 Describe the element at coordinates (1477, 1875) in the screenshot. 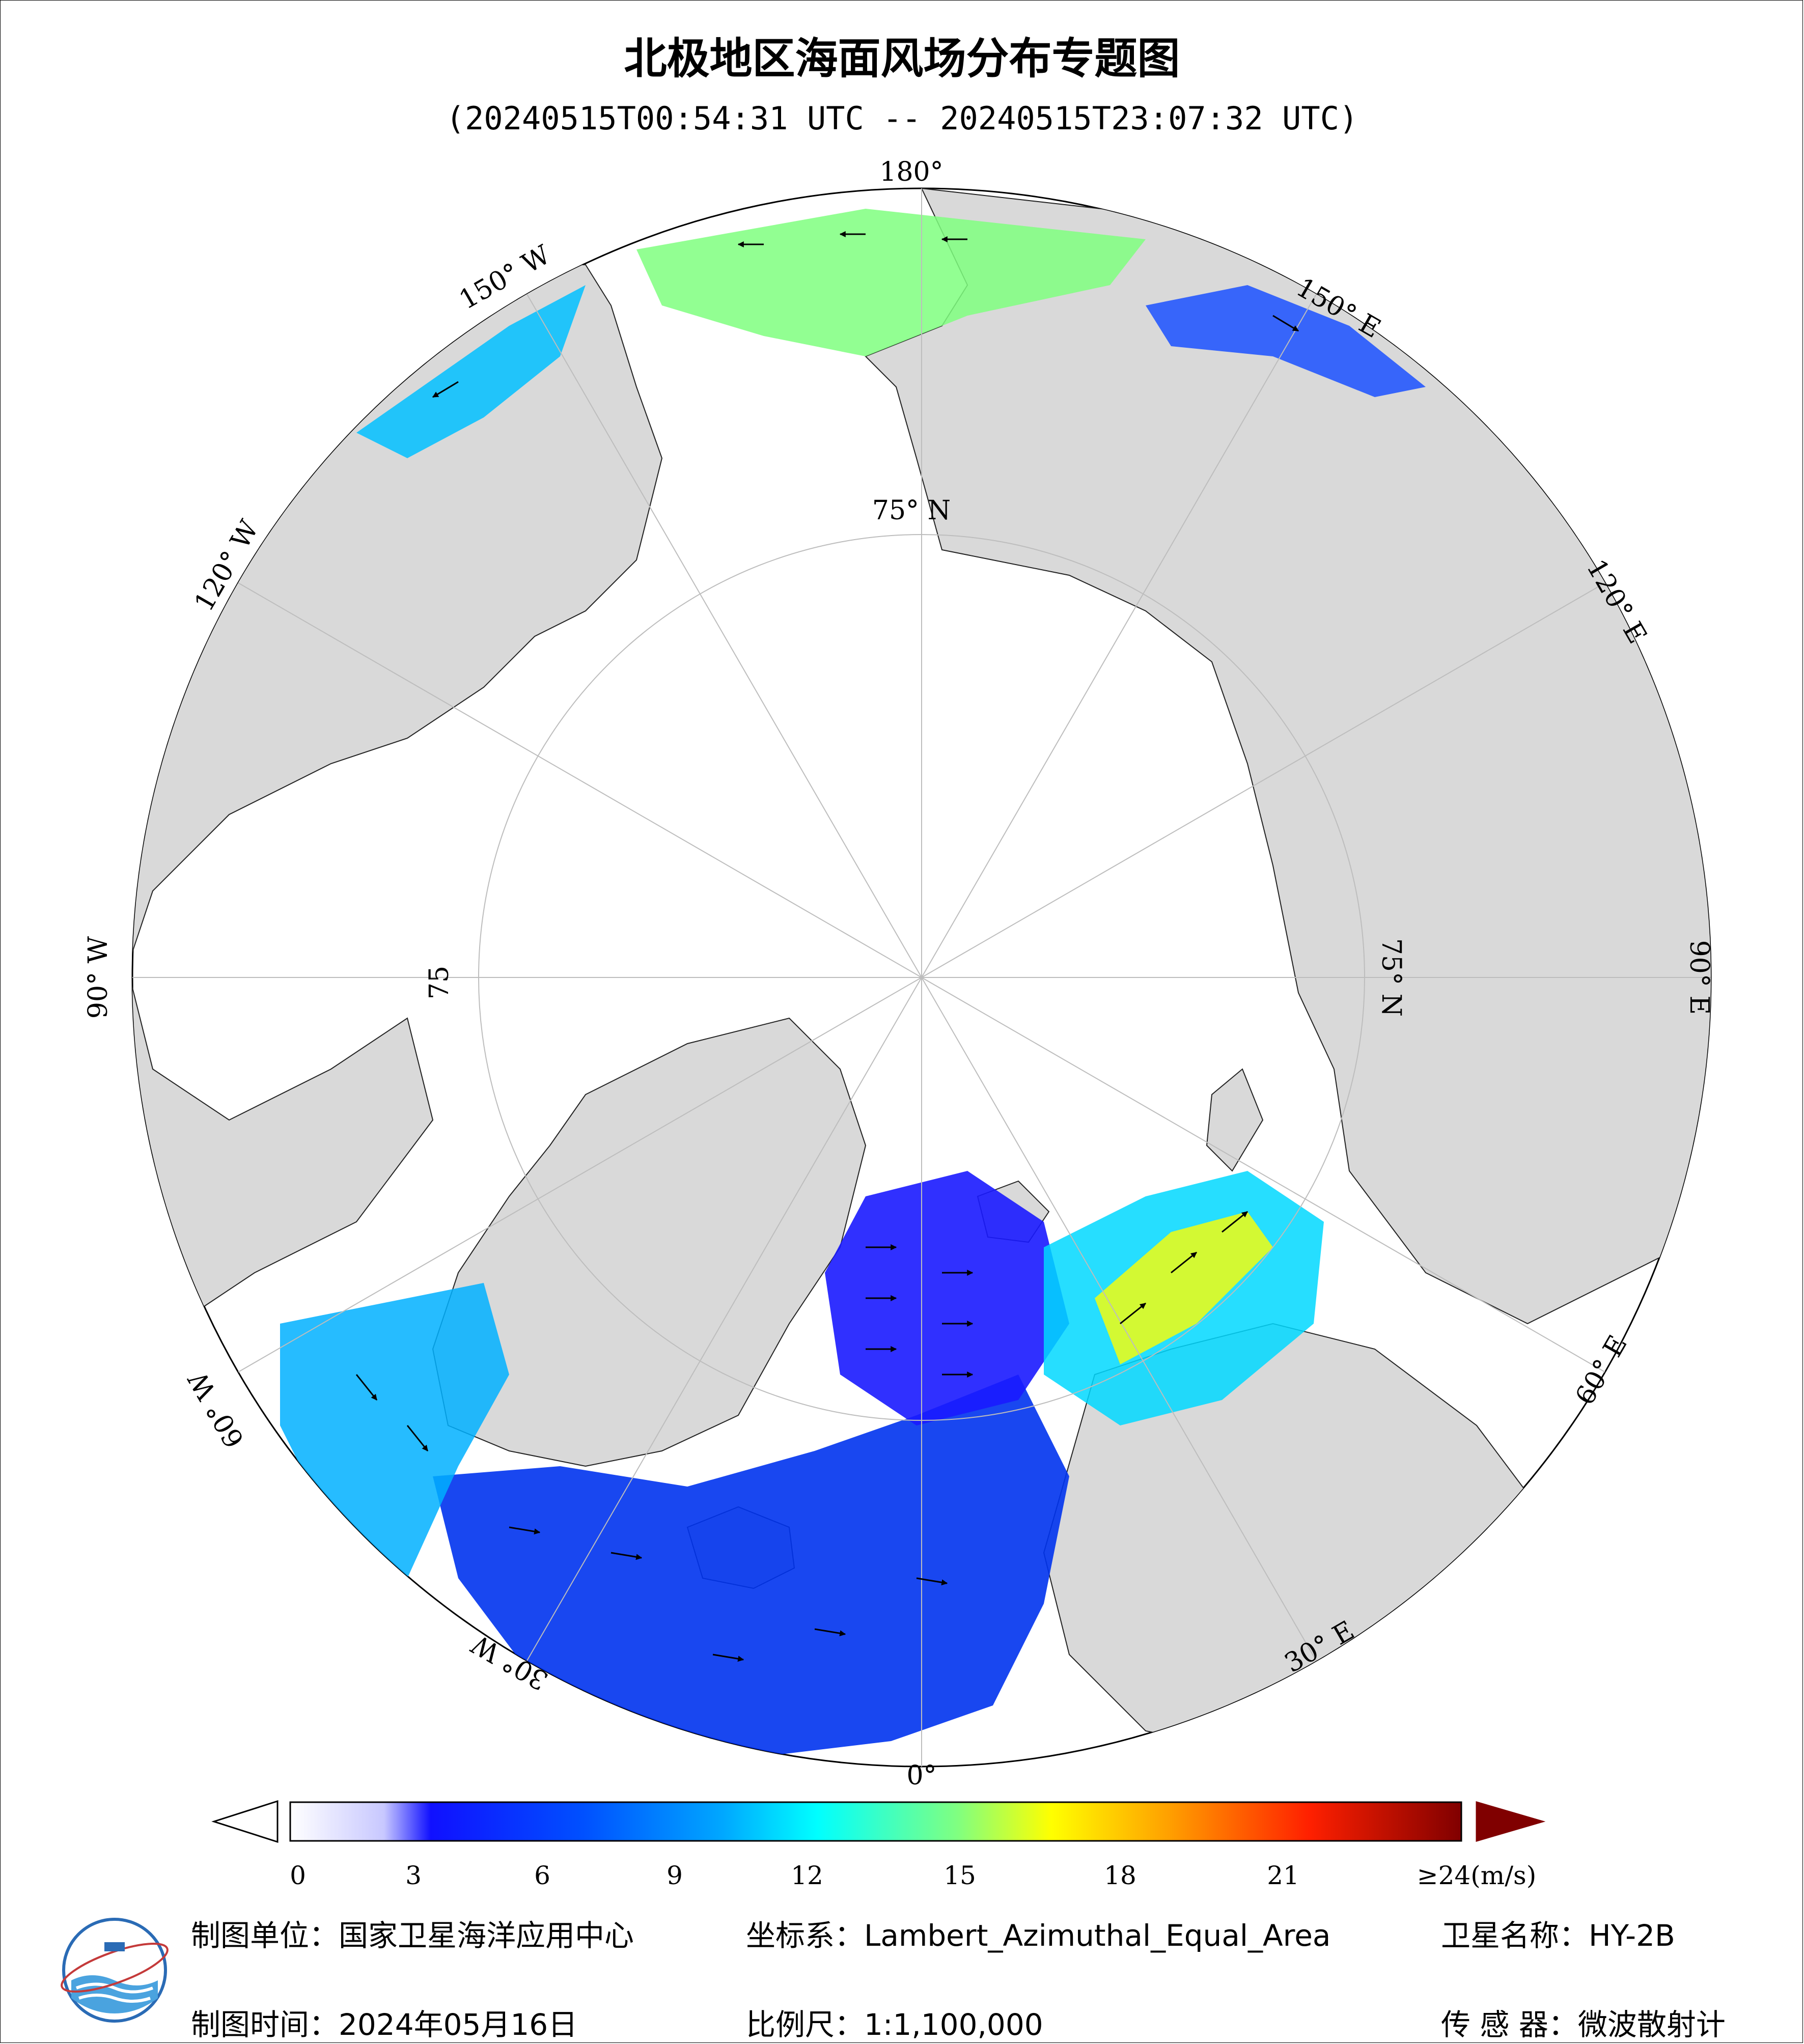

I see `colorbar-tick-24: ≥24(m/s)` at that location.